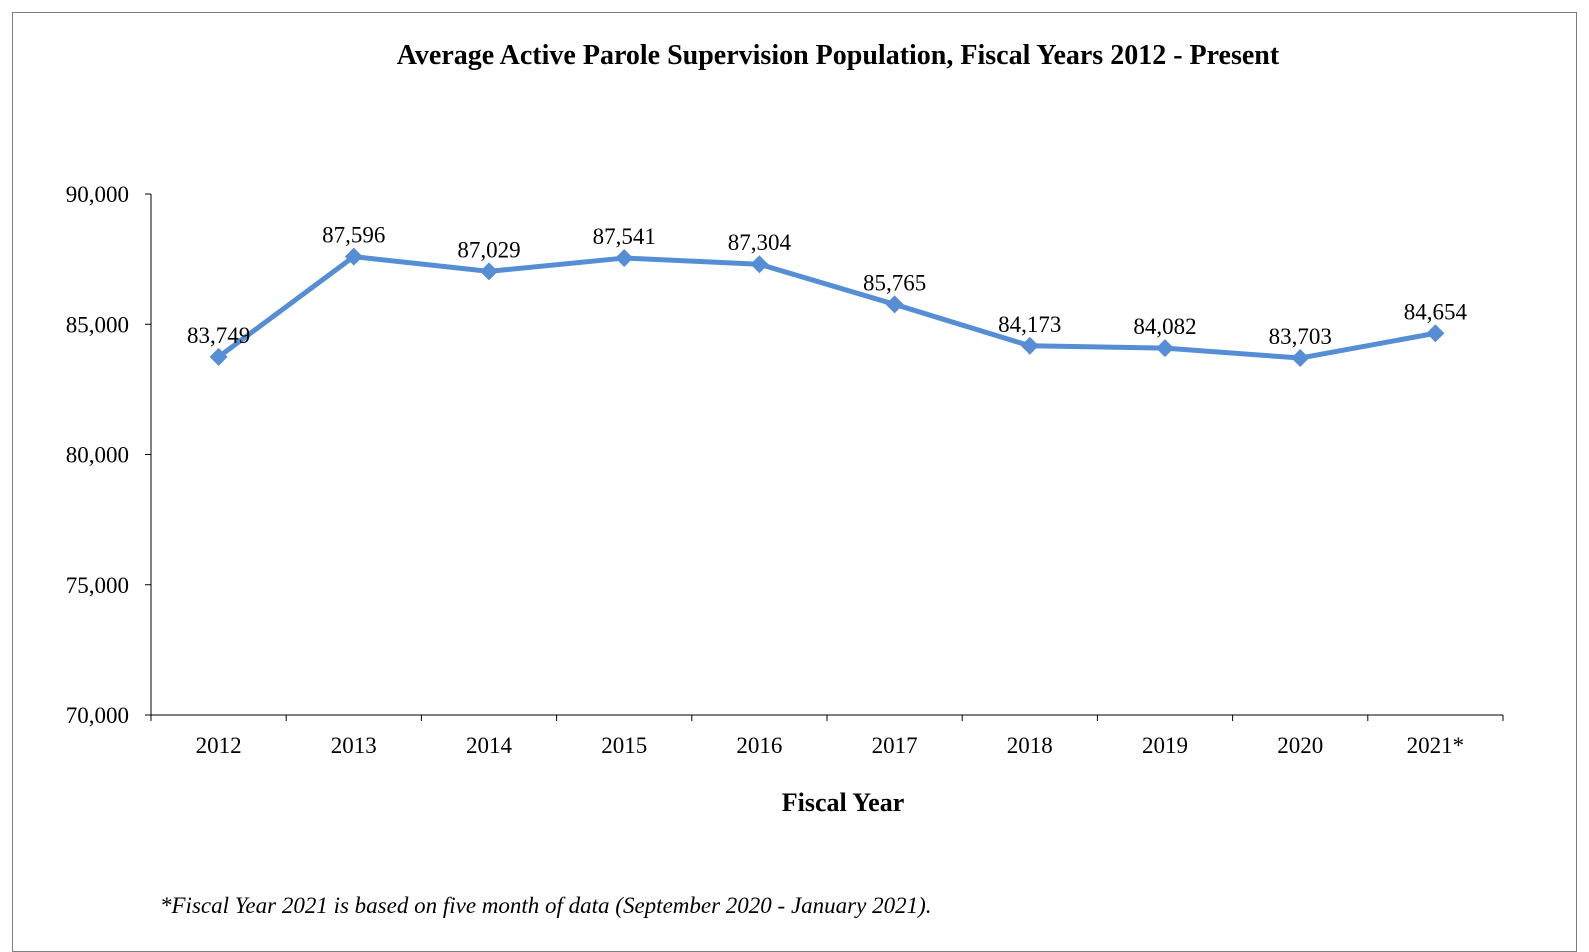 This screenshot has width=1589, height=952. Describe the element at coordinates (354, 745) in the screenshot. I see `x-tick-label: 2013` at that location.